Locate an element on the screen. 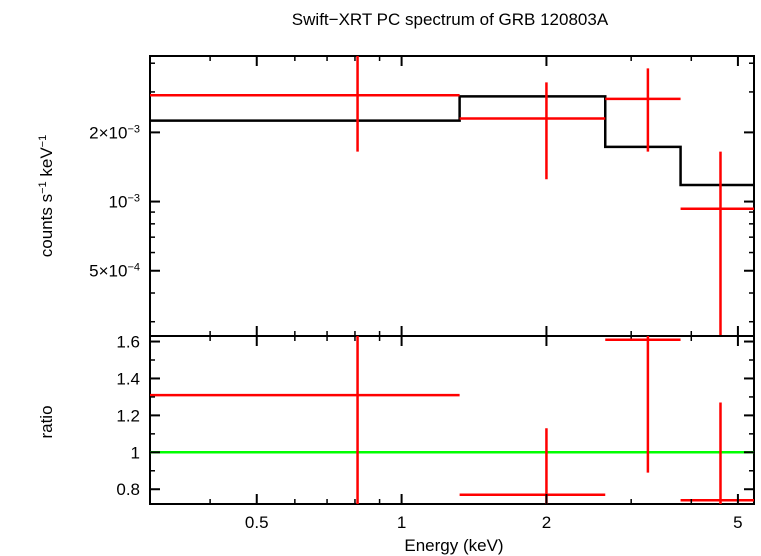  ylabel-part-1: counts s is located at coordinates (46, 225).